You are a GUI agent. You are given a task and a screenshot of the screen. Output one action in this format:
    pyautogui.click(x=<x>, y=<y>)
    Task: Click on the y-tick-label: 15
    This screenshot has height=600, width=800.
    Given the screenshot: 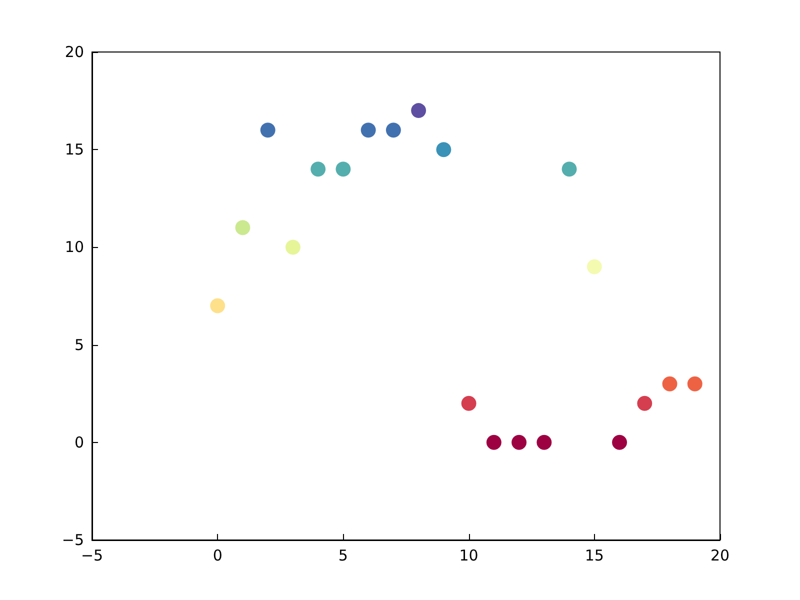 What is the action you would take?
    pyautogui.click(x=74, y=149)
    